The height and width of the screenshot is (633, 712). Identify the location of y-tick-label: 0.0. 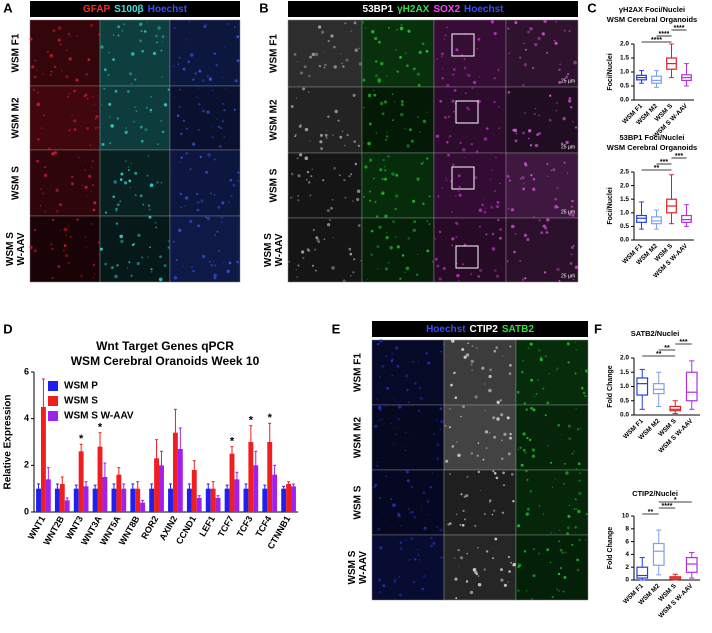
(624, 415).